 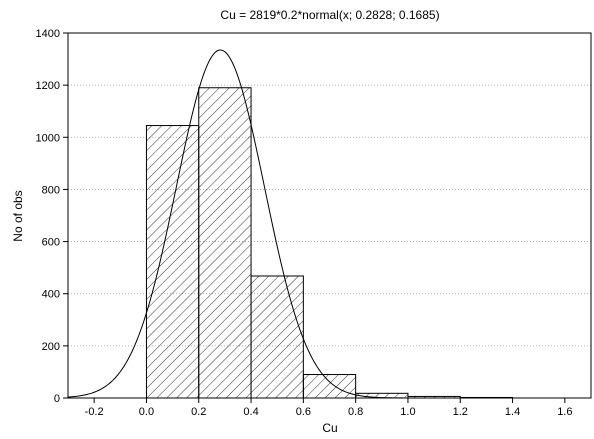 What do you see at coordinates (48, 86) in the screenshot?
I see `y-tick-label: 1200` at bounding box center [48, 86].